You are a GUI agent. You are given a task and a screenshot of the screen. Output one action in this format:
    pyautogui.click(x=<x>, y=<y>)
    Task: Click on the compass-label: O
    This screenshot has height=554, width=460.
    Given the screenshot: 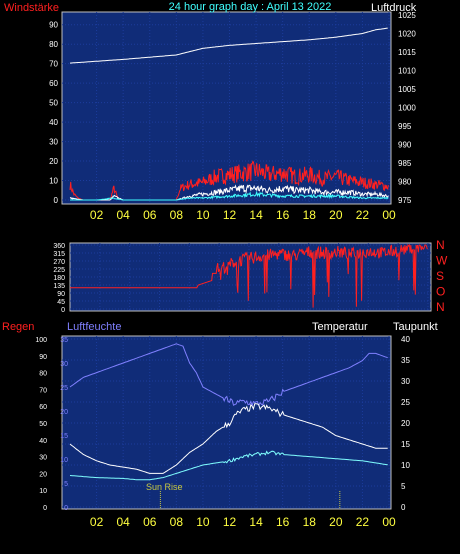 What is the action you would take?
    pyautogui.click(x=440, y=292)
    